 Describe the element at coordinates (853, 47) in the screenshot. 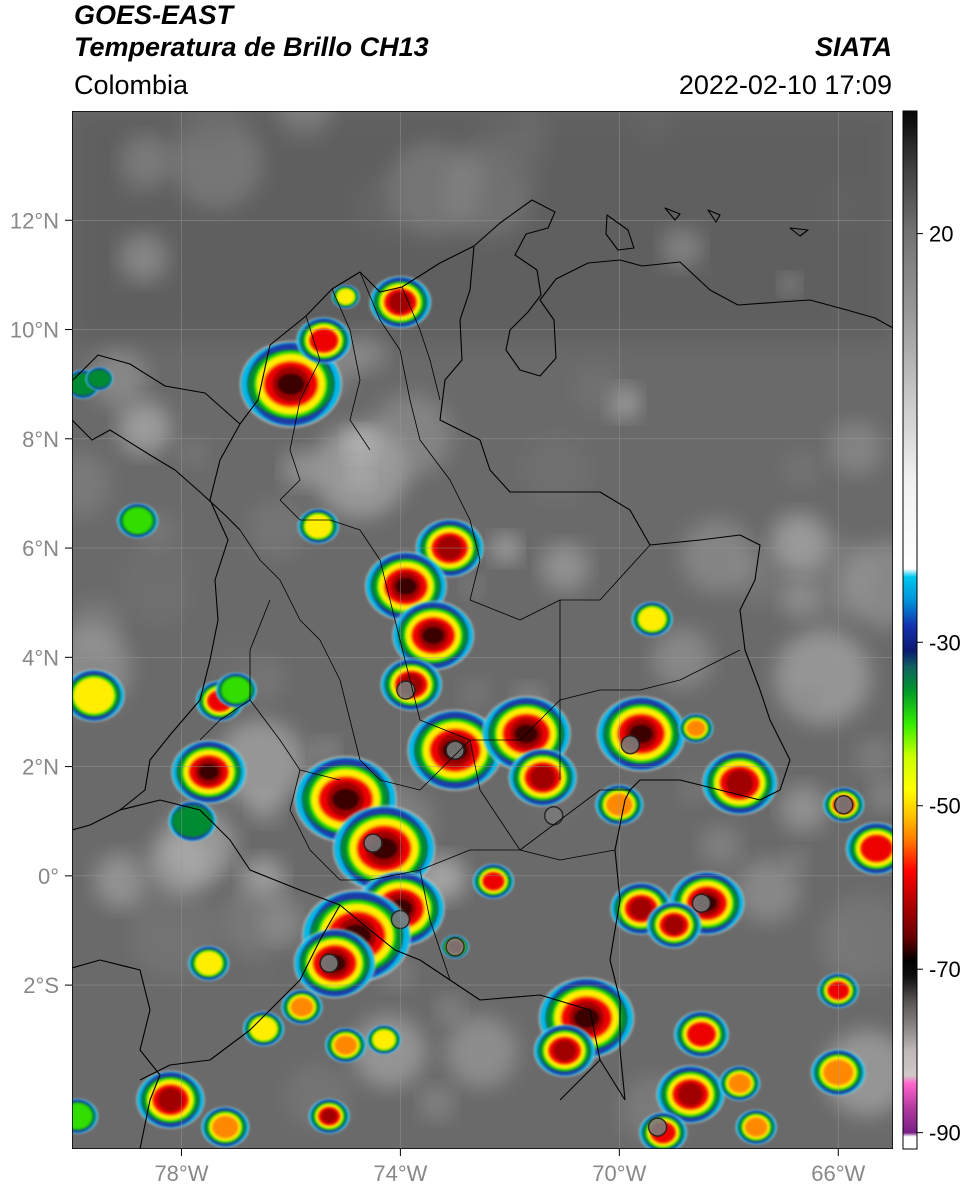

I see `agency-label: SIATA` at that location.